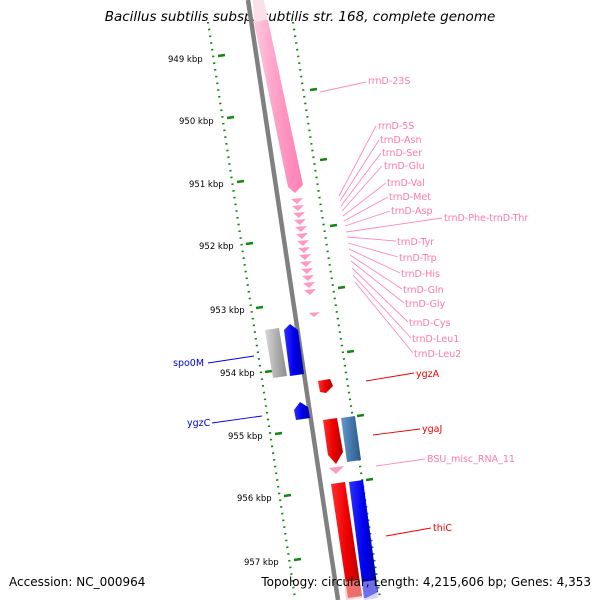 This screenshot has width=600, height=600. What do you see at coordinates (302, 411) in the screenshot?
I see `ygzC-feature` at bounding box center [302, 411].